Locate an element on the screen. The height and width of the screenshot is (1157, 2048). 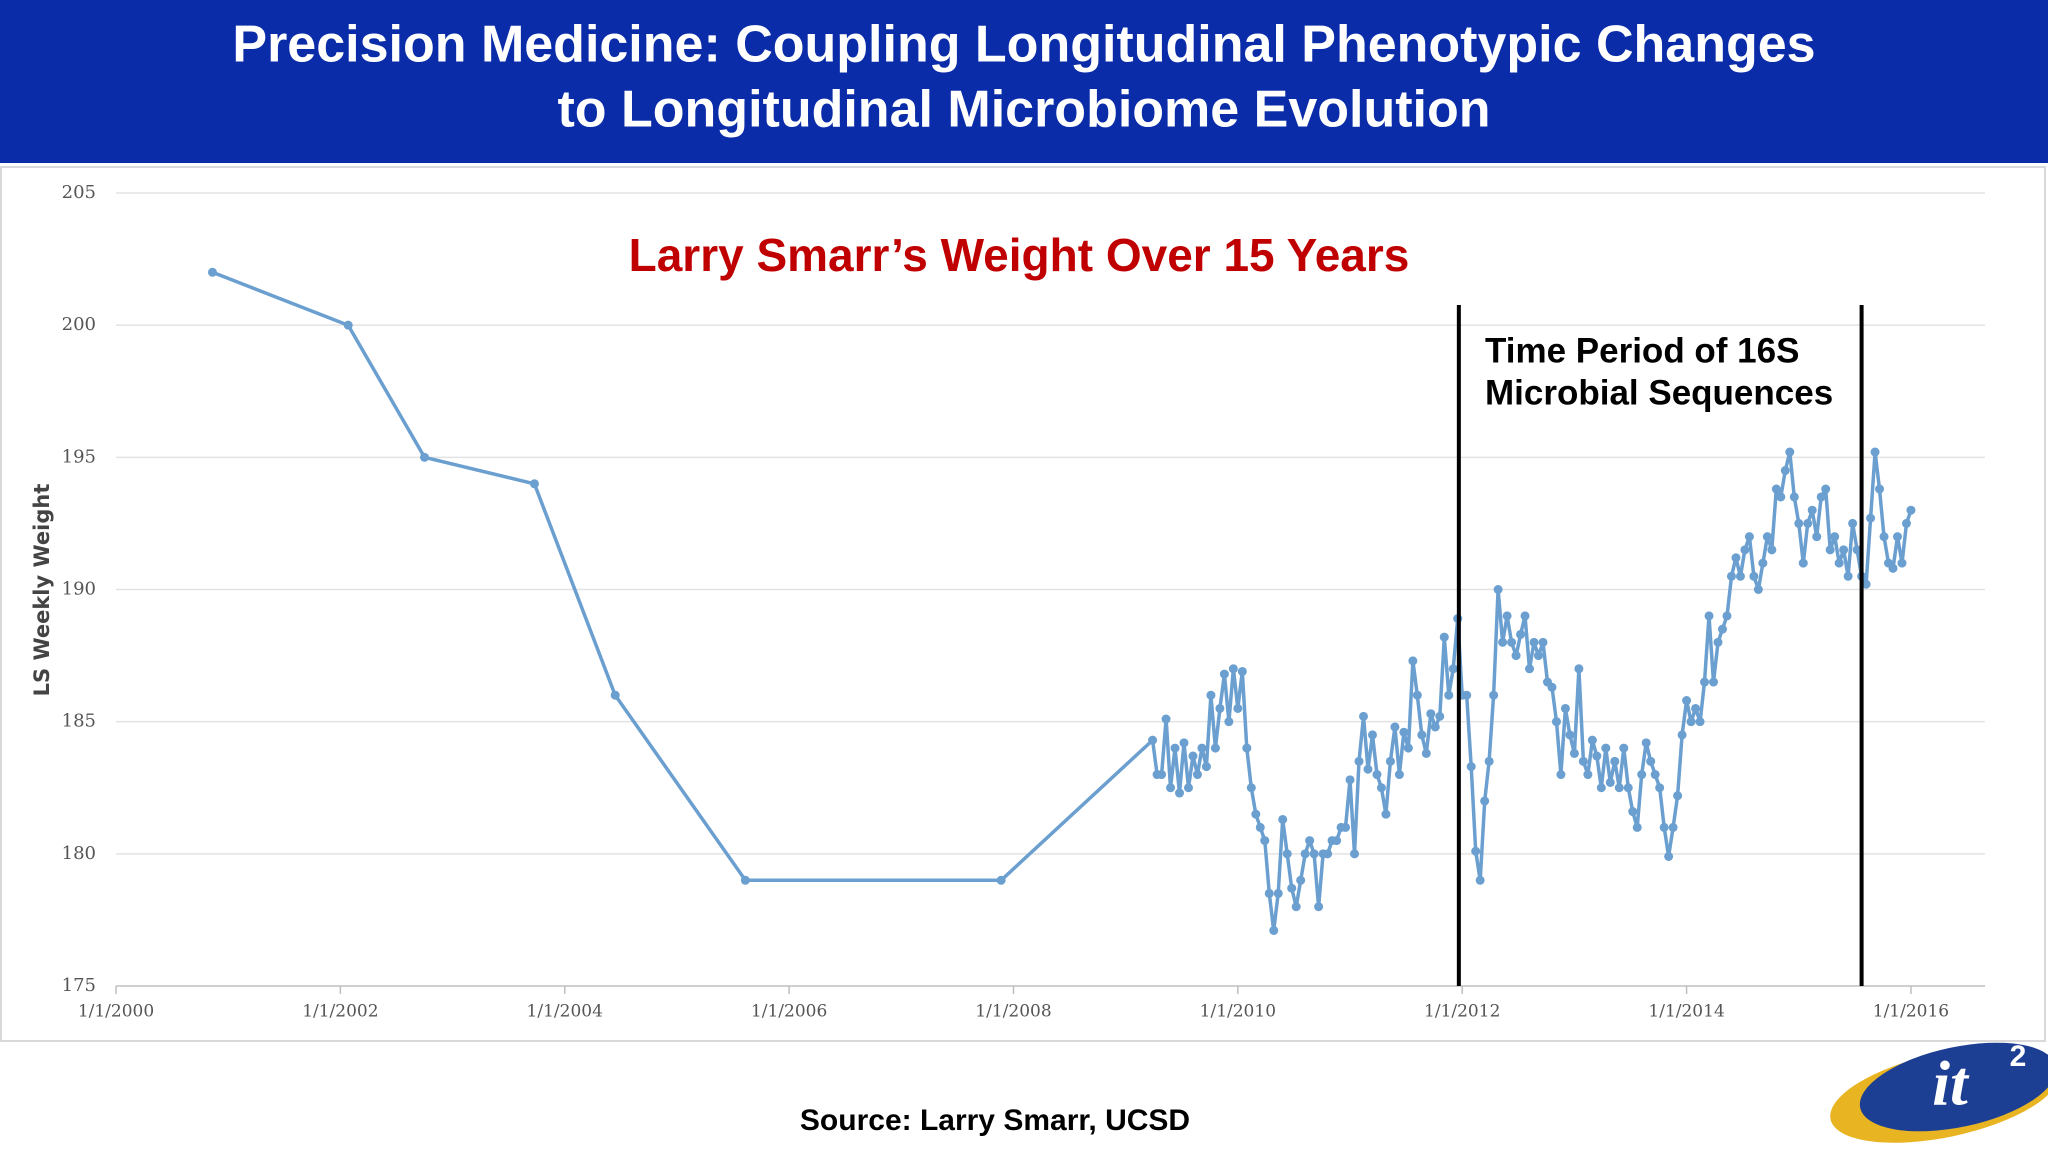
y-tick-label: 190 is located at coordinates (79, 589).